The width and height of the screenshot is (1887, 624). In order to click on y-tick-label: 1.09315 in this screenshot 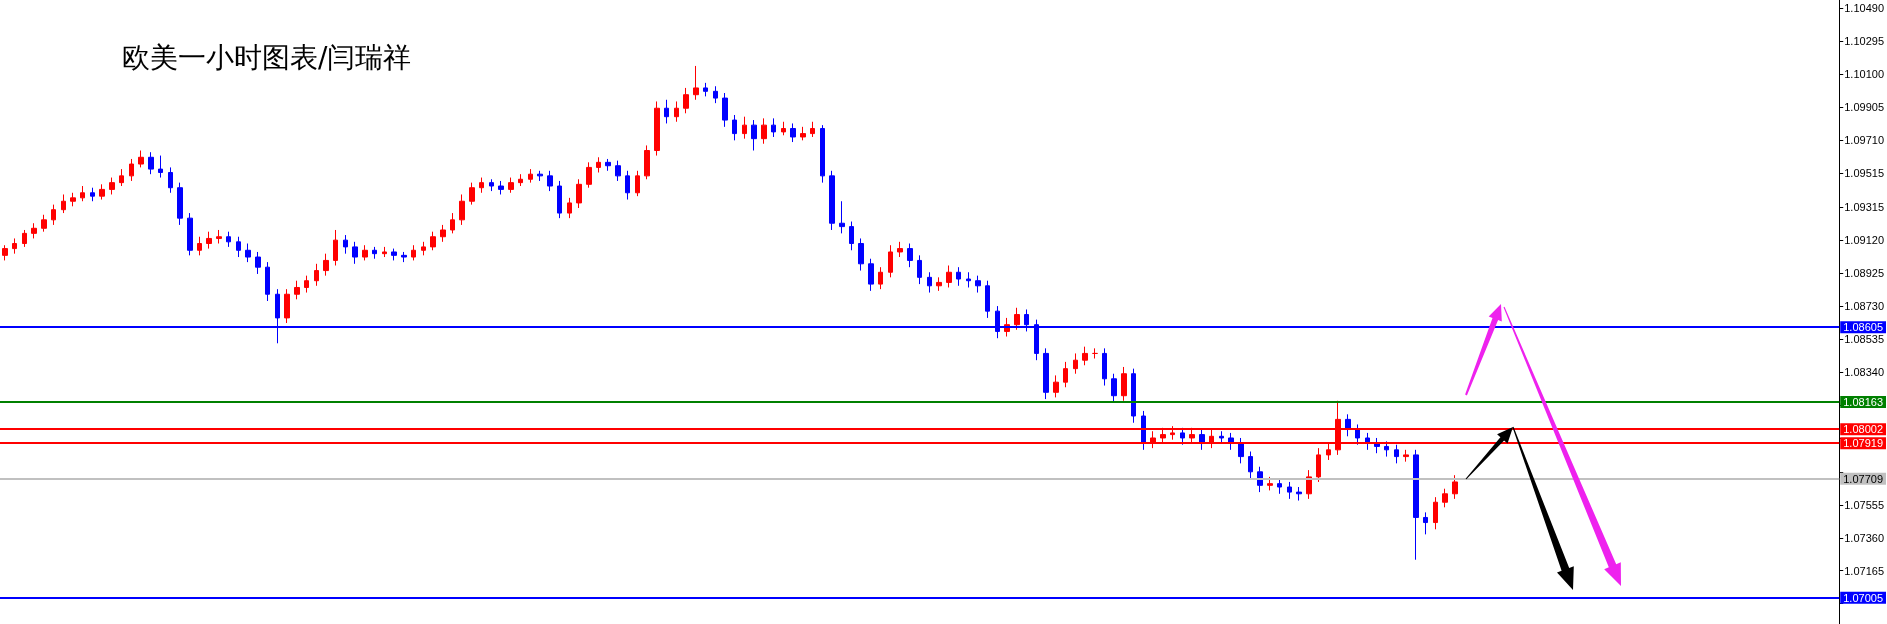, I will do `click(1864, 207)`.